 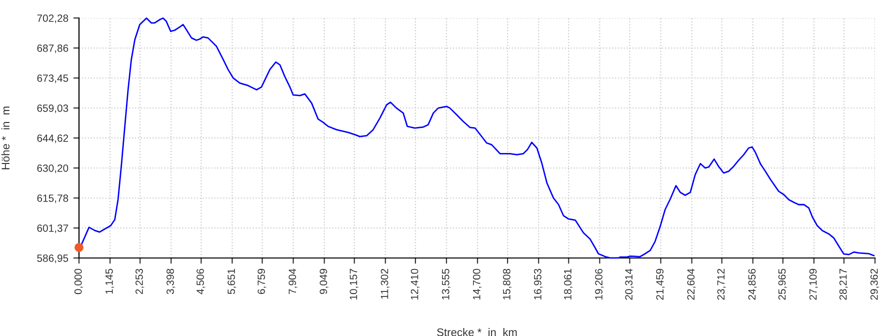 What do you see at coordinates (752, 284) in the screenshot?
I see `x-tick-label: 24,856` at bounding box center [752, 284].